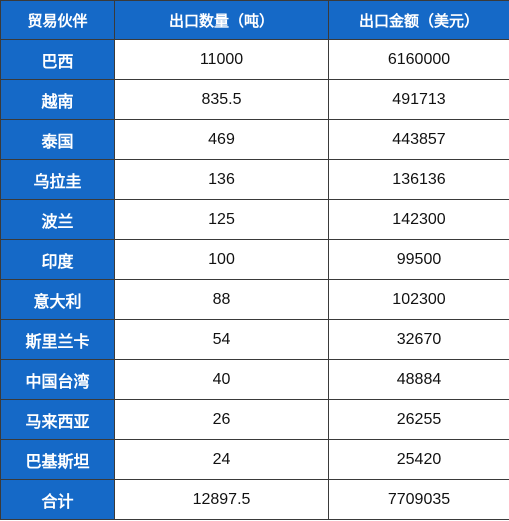 Image resolution: width=509 pixels, height=521 pixels. What do you see at coordinates (418, 179) in the screenshot?
I see `amount-cell: 136136` at bounding box center [418, 179].